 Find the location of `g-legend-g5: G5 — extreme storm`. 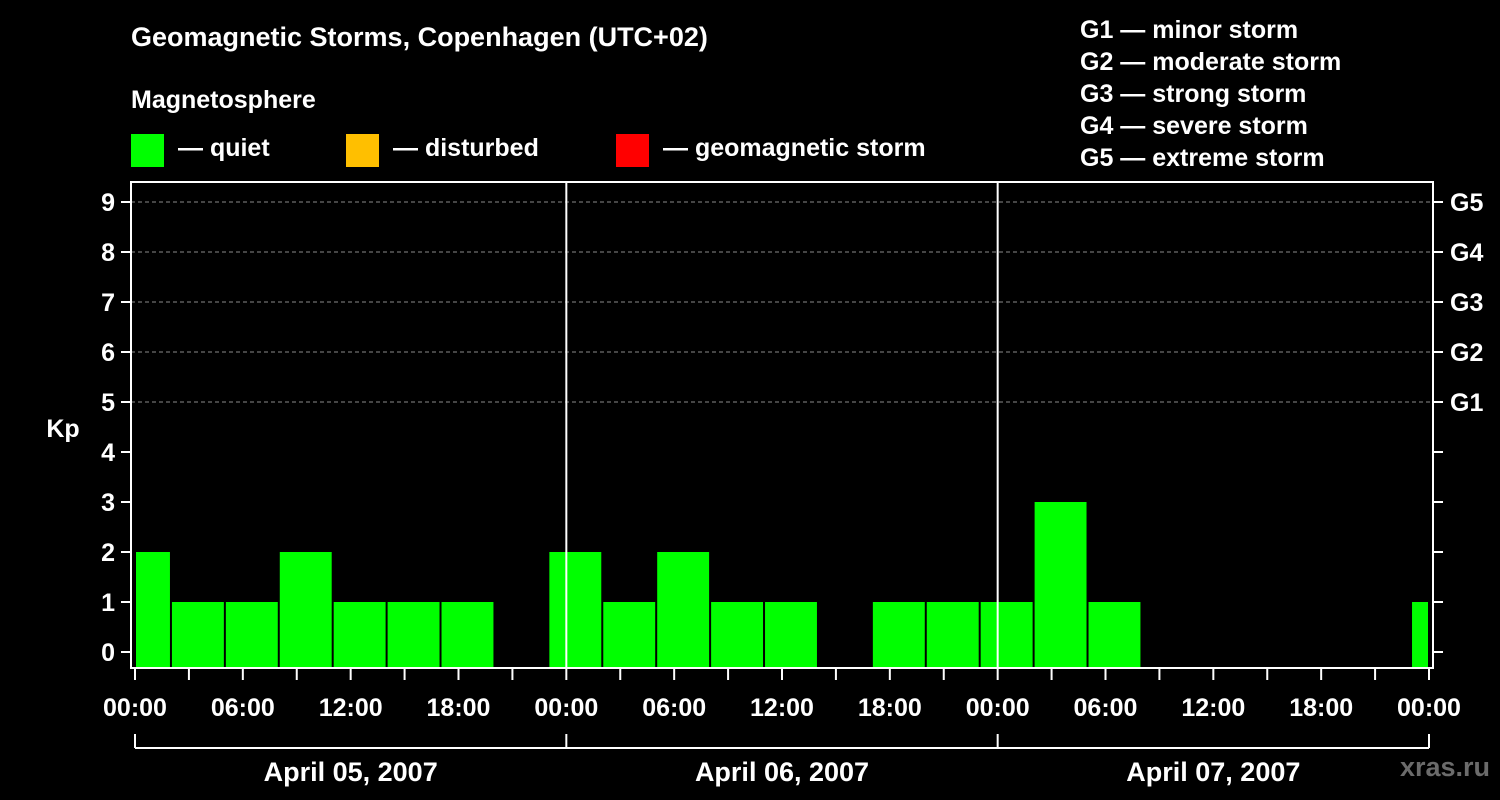

g-legend-g5: G5 — extreme storm is located at coordinates (1202, 158).